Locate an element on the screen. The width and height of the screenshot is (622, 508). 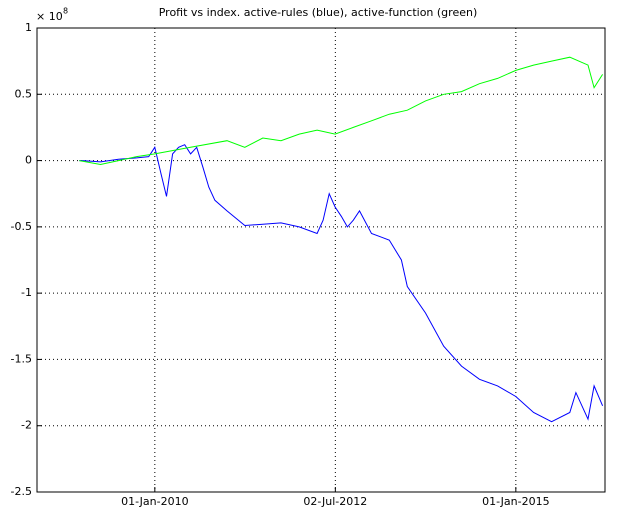
x-tick-label: 01-Jan-2010 is located at coordinates (155, 501).